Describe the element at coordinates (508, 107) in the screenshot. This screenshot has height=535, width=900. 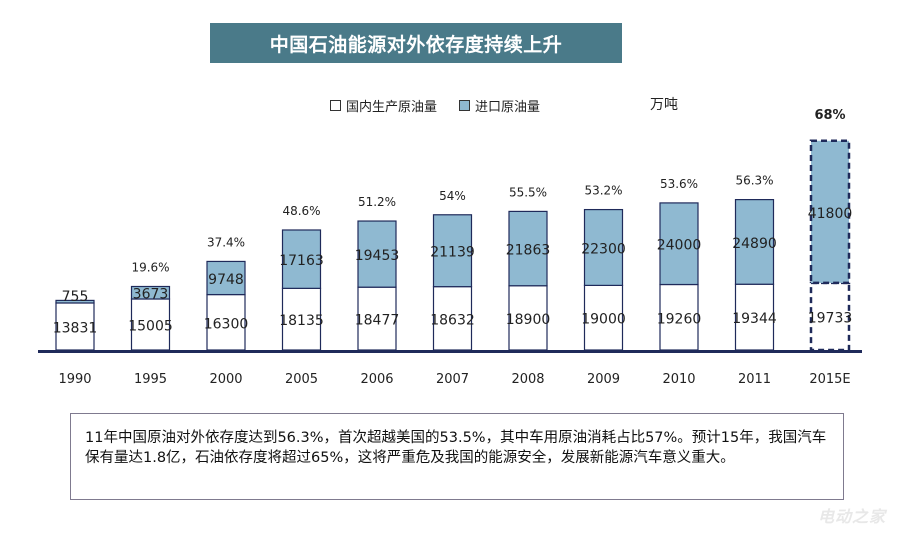
I see `legend-label-import: 进口原油量` at that location.